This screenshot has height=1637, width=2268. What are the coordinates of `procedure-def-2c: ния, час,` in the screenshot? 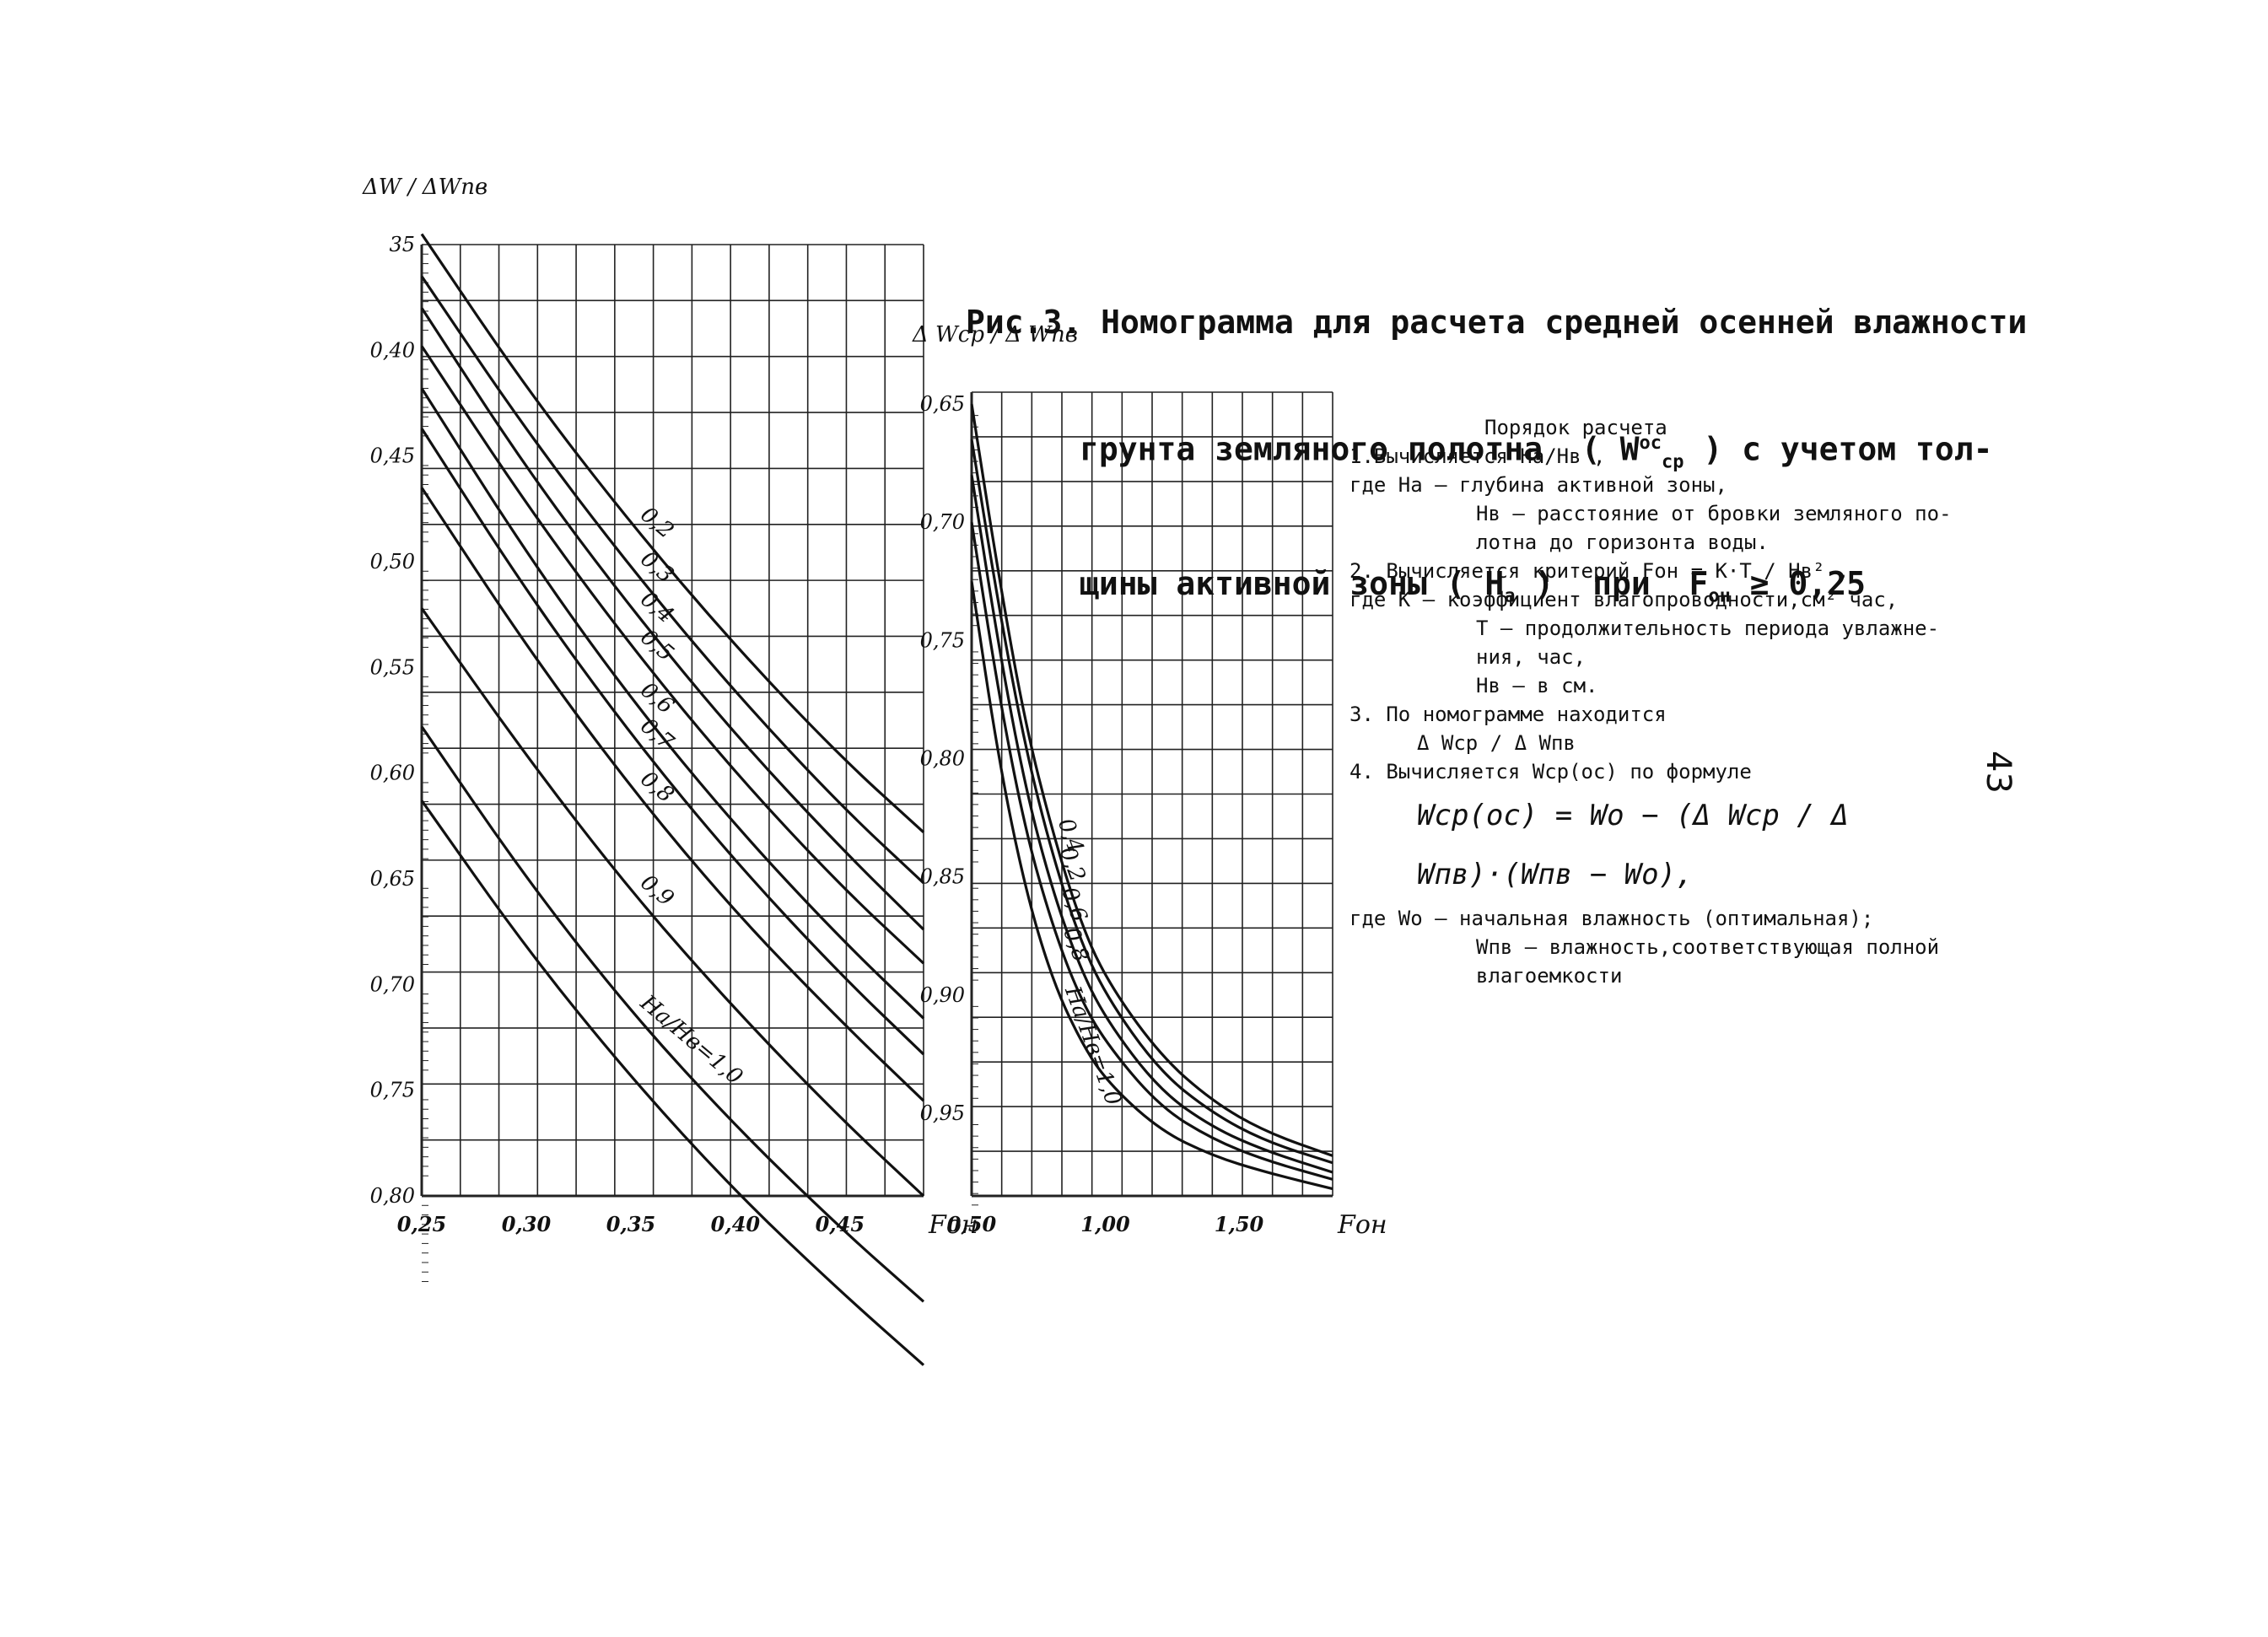 It's located at (1532, 657).